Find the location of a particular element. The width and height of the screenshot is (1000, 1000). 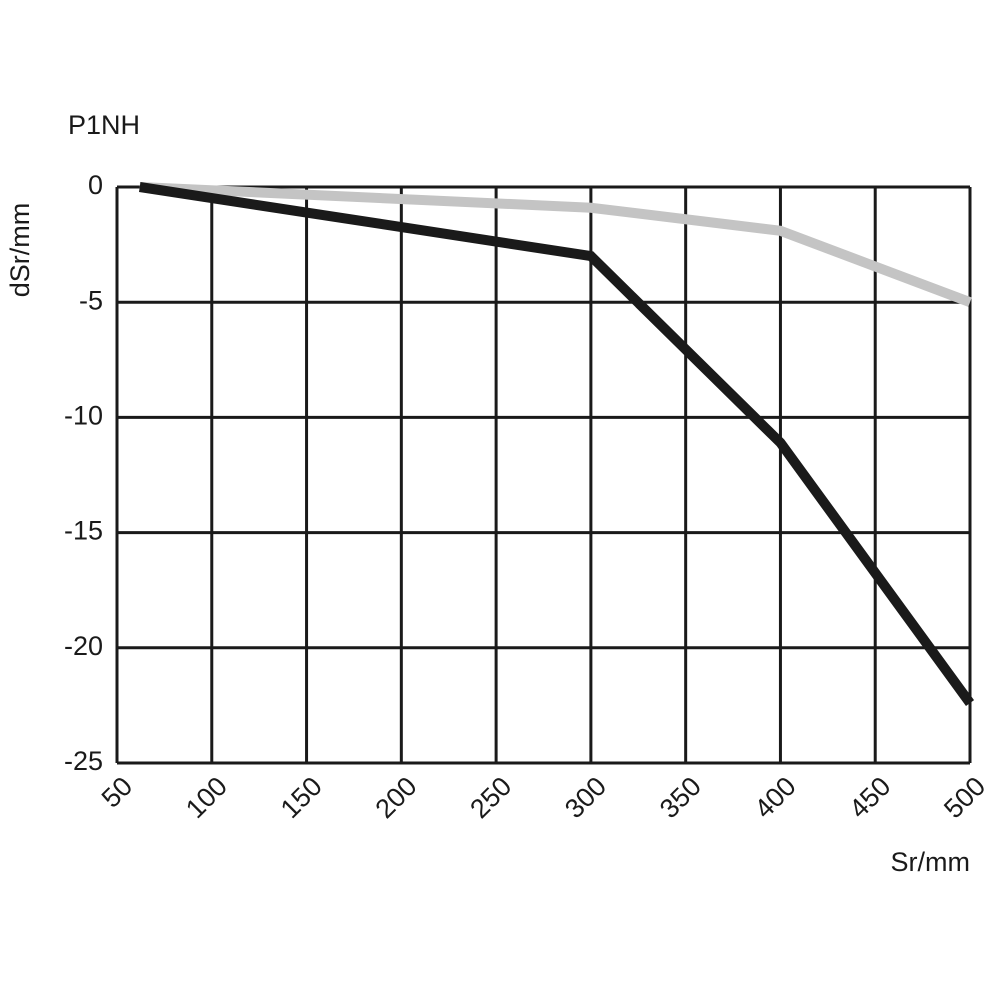

y-tick-label: -20 is located at coordinates (83, 646).